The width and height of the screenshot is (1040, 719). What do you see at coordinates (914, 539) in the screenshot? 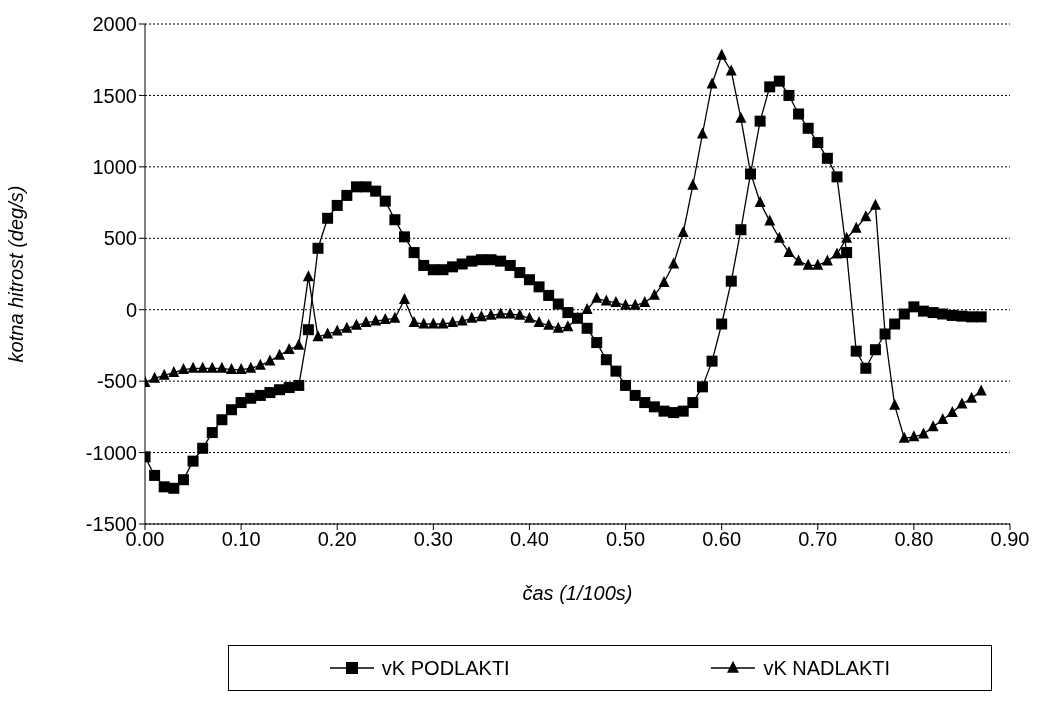
I see `x-tick-label: 0.80` at bounding box center [914, 539].